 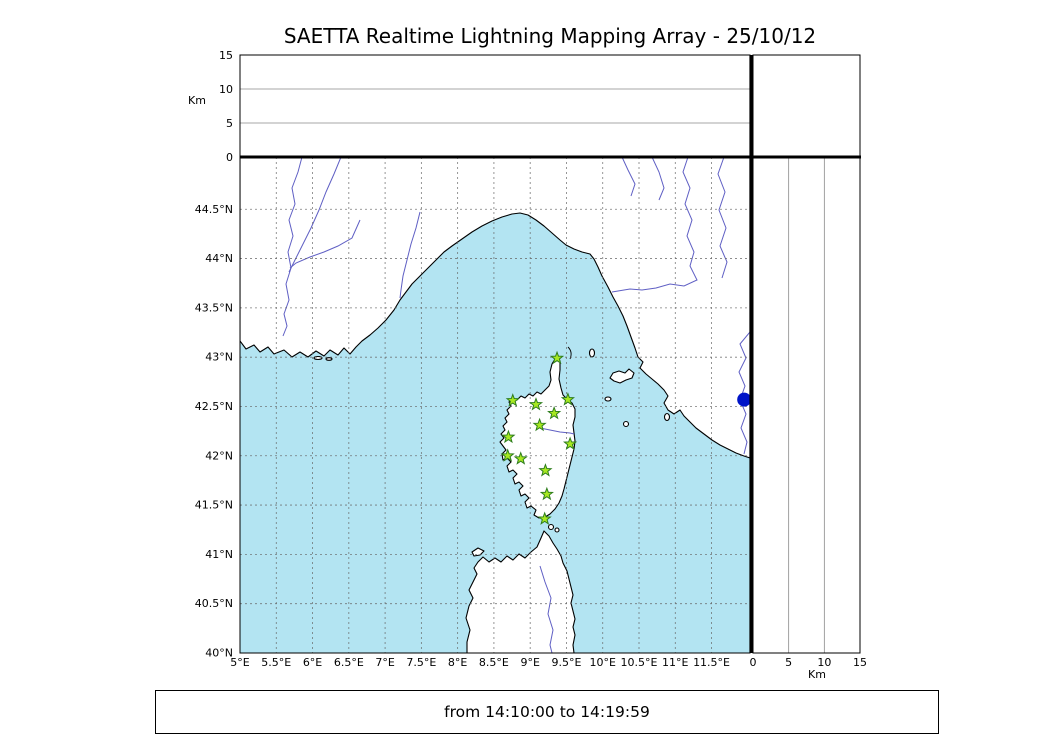 I want to click on island-pianosa, so click(x=608, y=399).